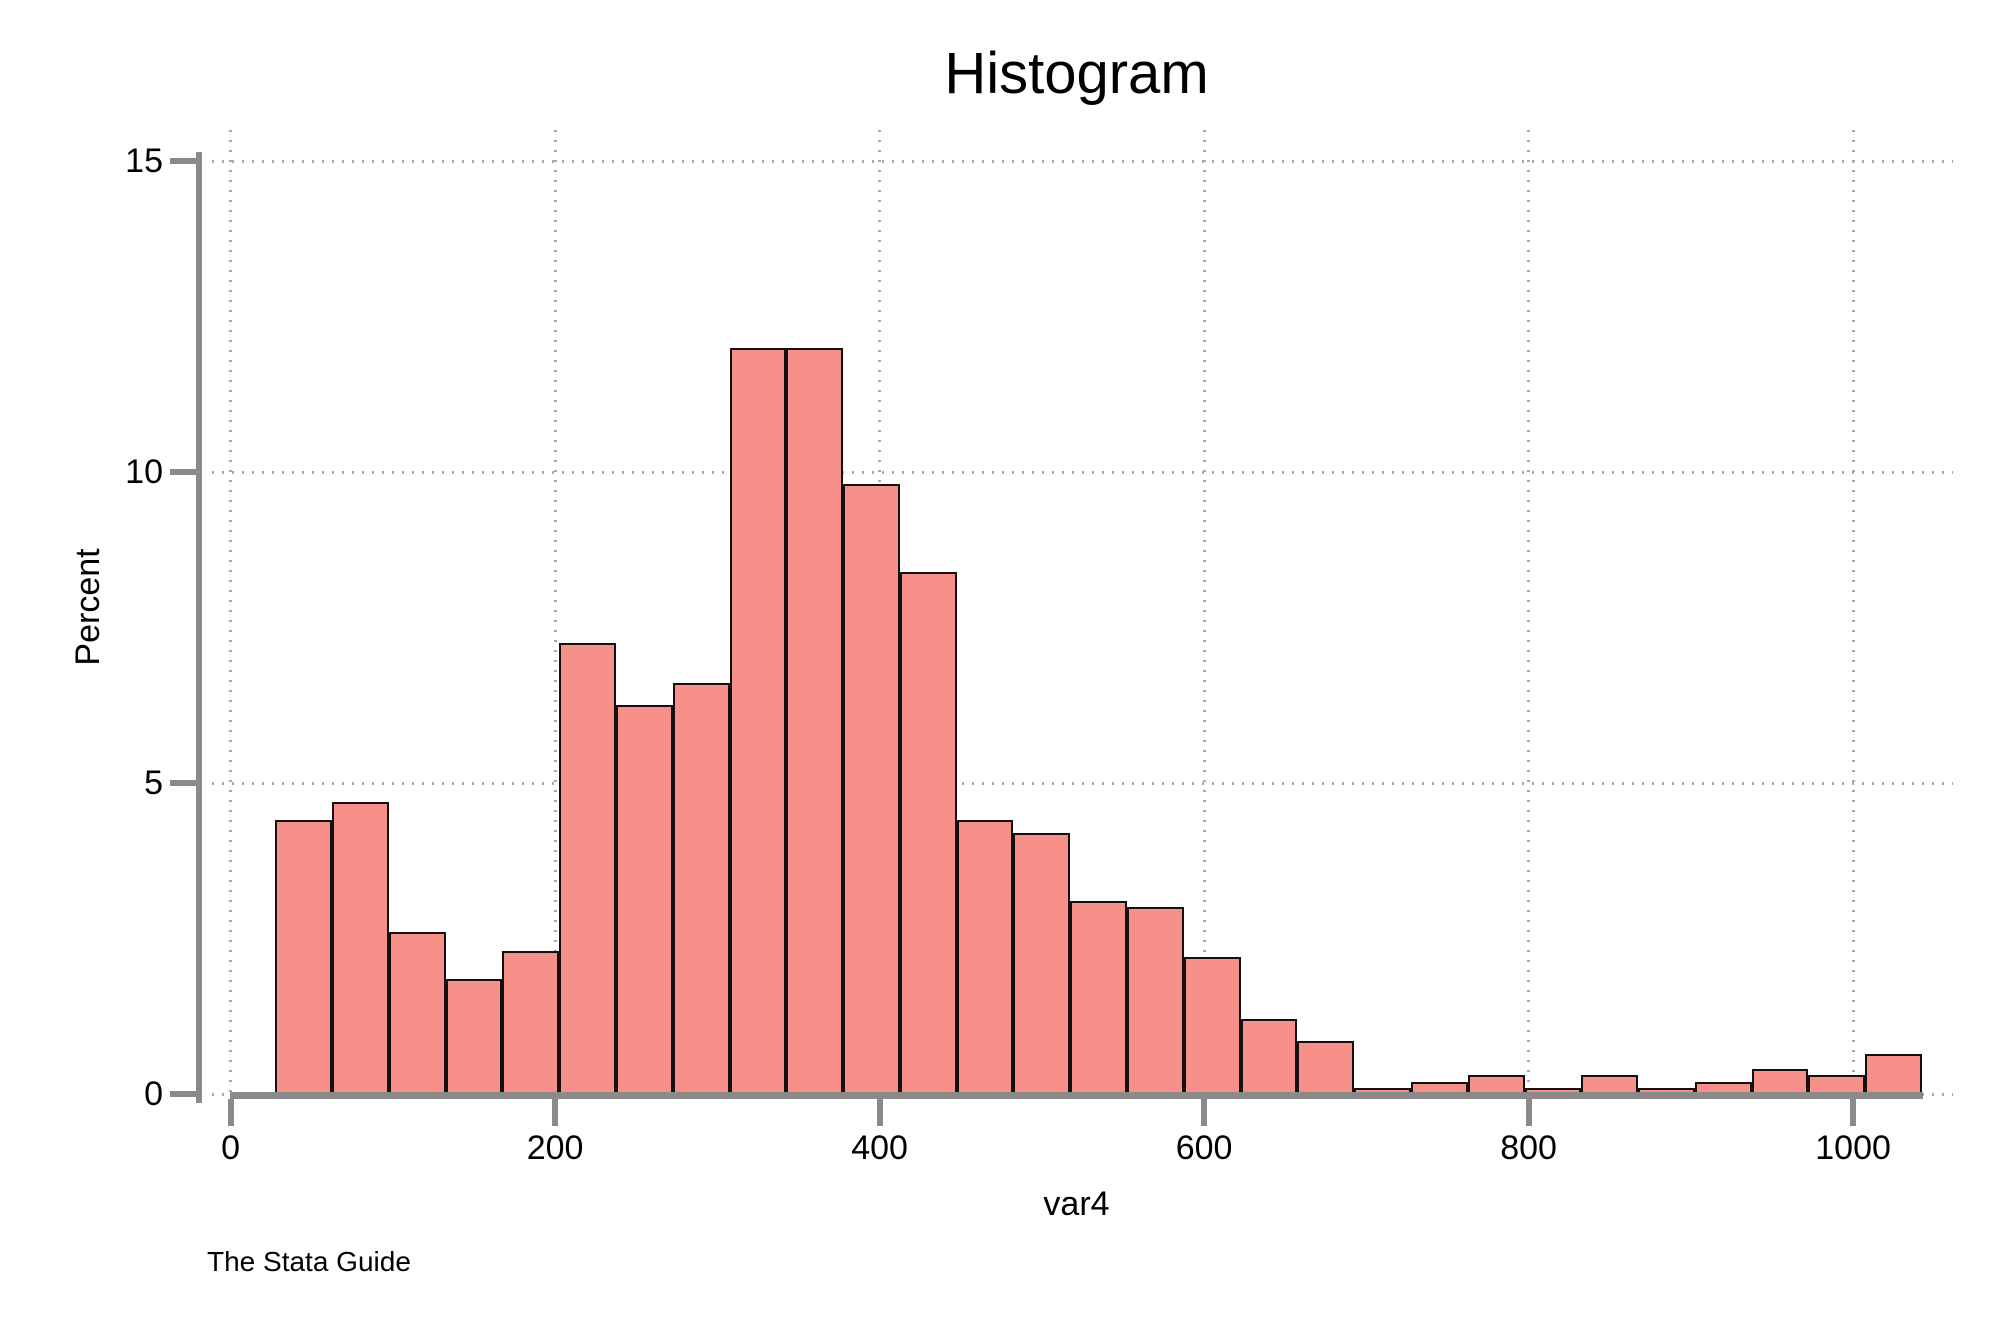 Image resolution: width=2000 pixels, height=1333 pixels. I want to click on x-tick-label-200: 200, so click(555, 1148).